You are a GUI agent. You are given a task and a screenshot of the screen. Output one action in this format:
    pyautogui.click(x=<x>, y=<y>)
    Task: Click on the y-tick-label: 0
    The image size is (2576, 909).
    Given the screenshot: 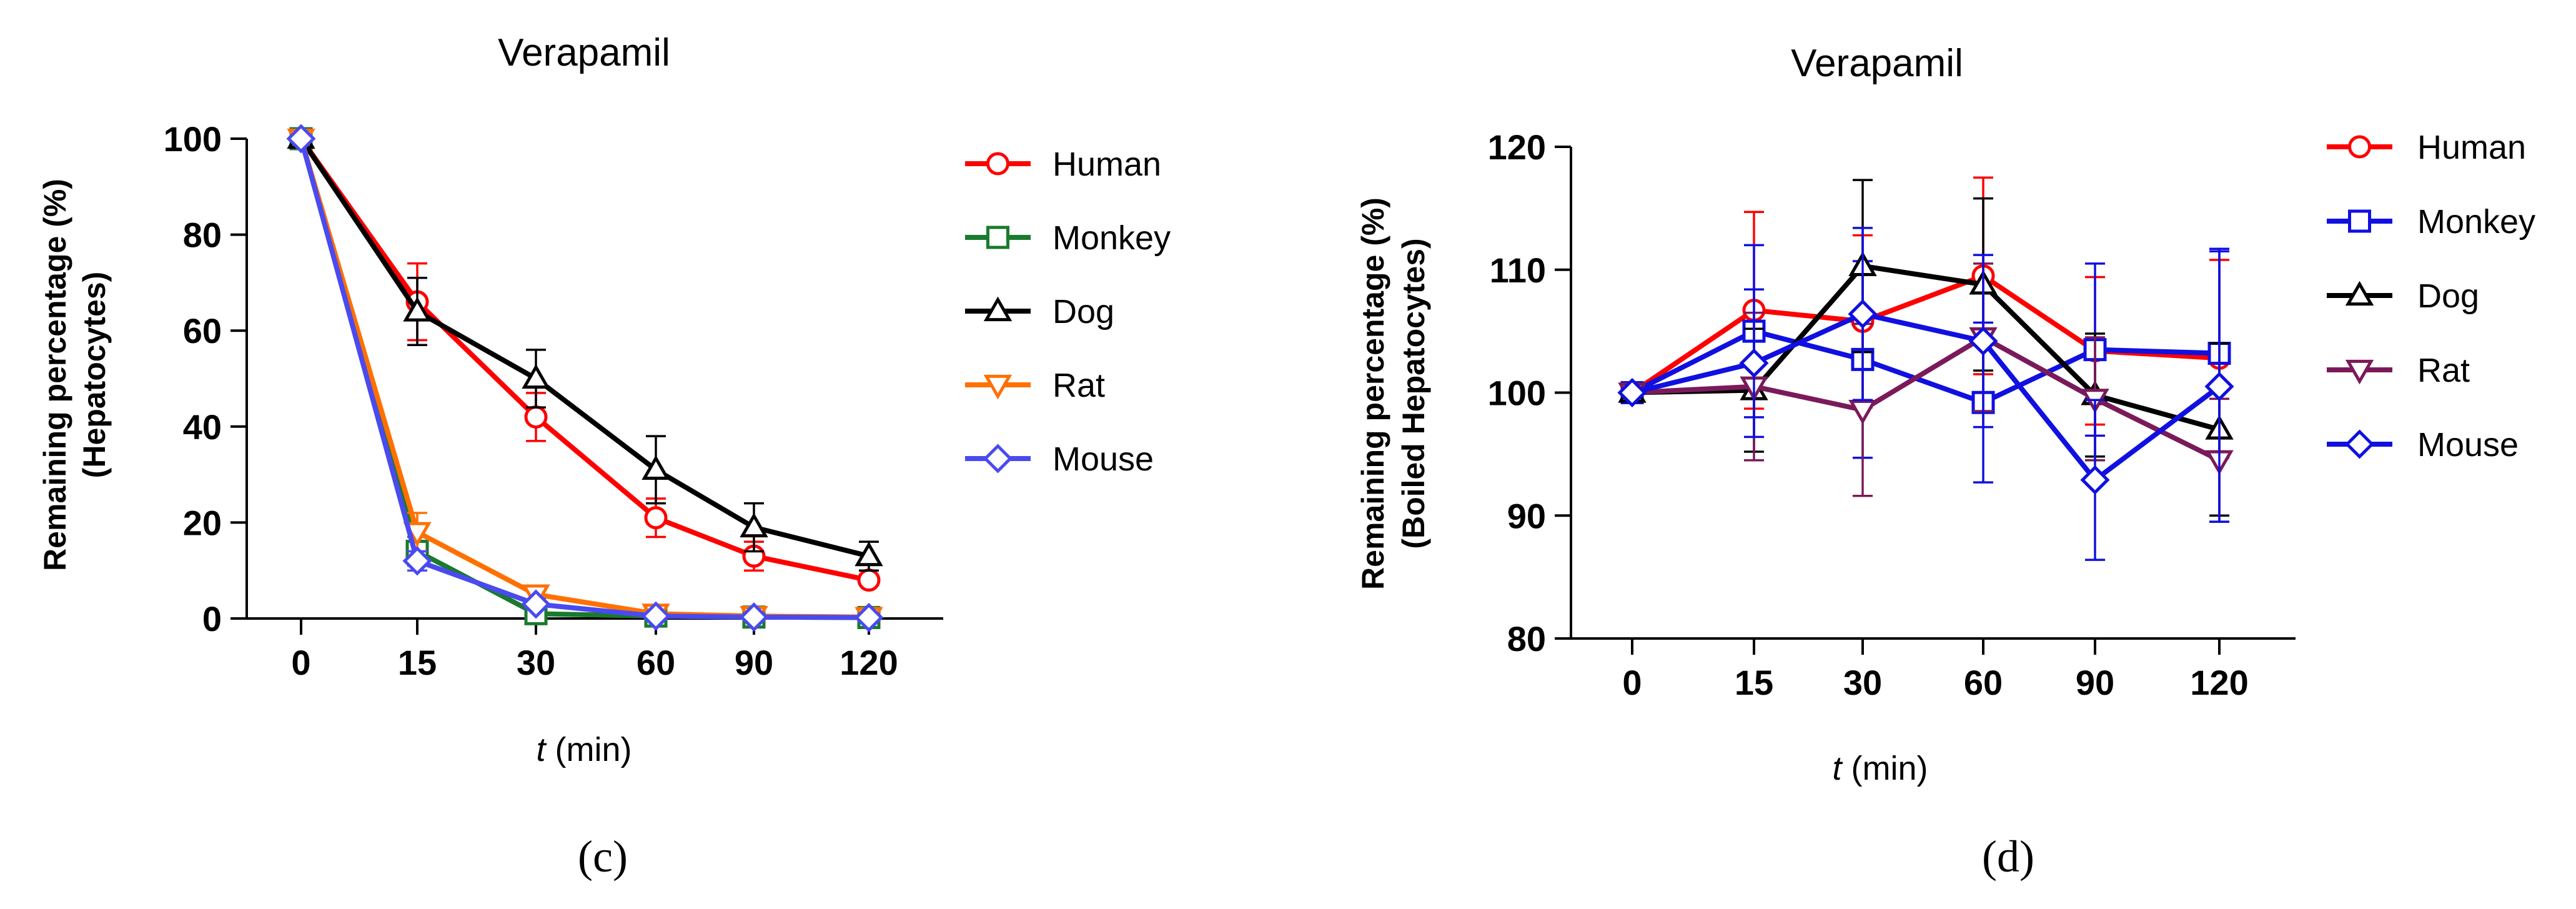 What is the action you would take?
    pyautogui.click(x=212, y=618)
    